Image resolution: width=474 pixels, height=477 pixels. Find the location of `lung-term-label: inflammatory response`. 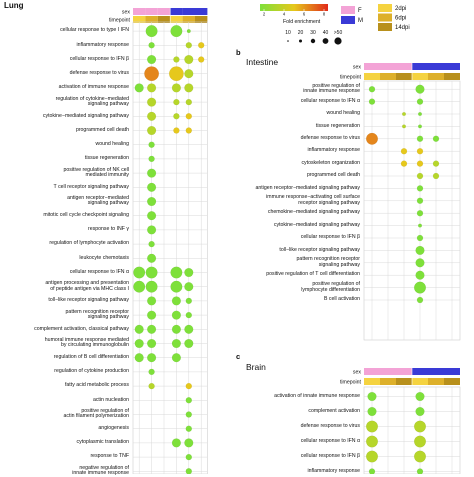

lung-term-label: inflammatory response is located at coordinates (102, 44).